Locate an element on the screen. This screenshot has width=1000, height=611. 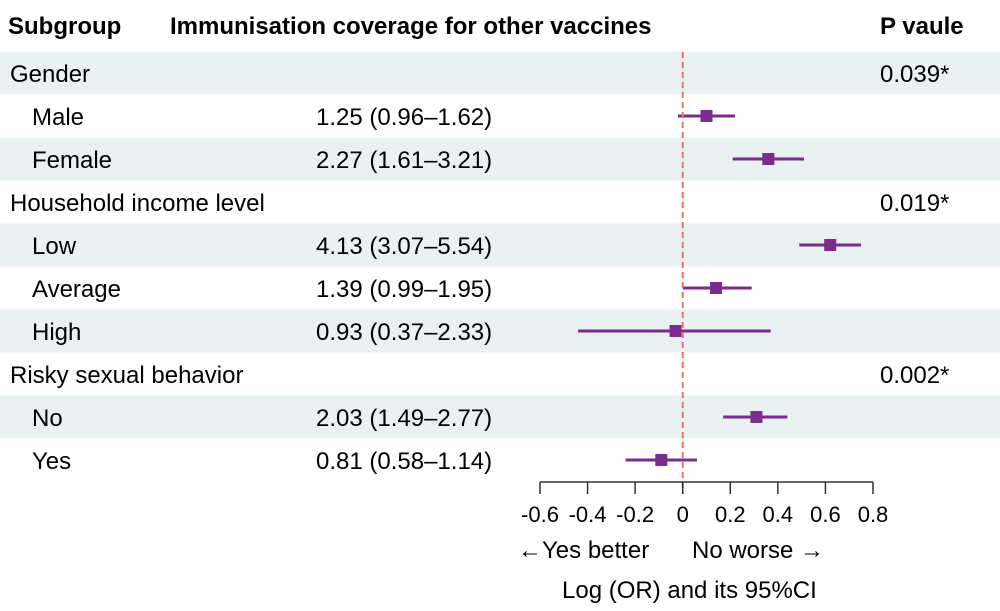
x-tick-label: 0.4 is located at coordinates (778, 514).